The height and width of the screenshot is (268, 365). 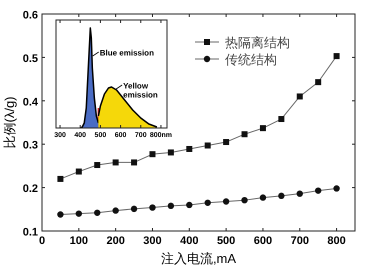 I want to click on x-tick-label: 500, so click(x=226, y=241).